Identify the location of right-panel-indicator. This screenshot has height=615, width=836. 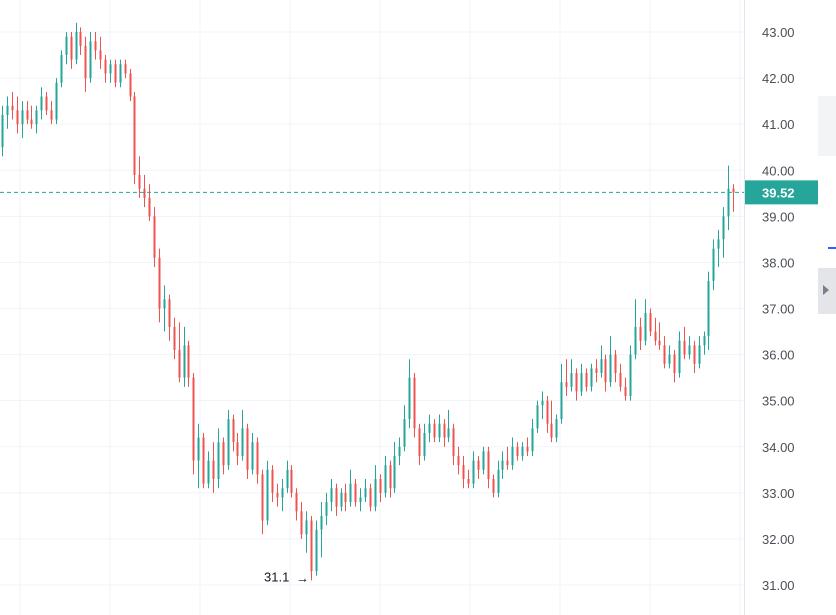
(832, 248).